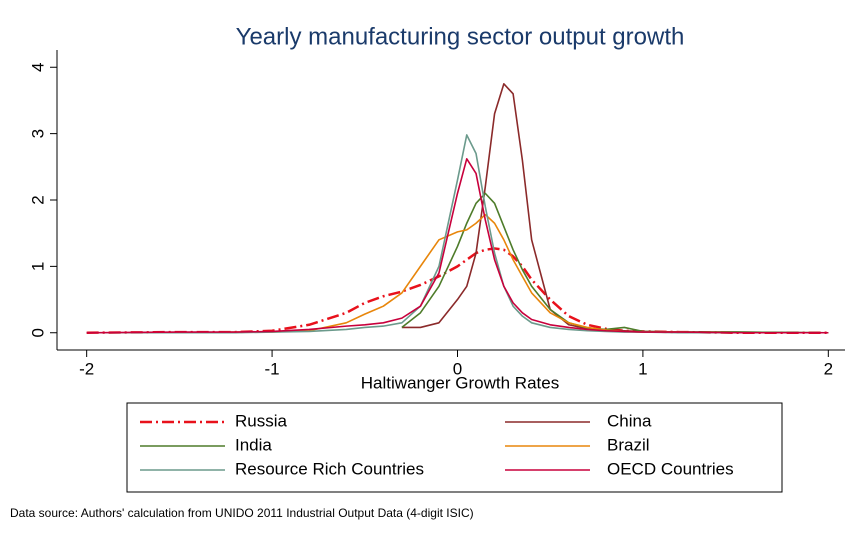 The height and width of the screenshot is (534, 854). I want to click on legend-label: Resource Rich Countries, so click(329, 468).